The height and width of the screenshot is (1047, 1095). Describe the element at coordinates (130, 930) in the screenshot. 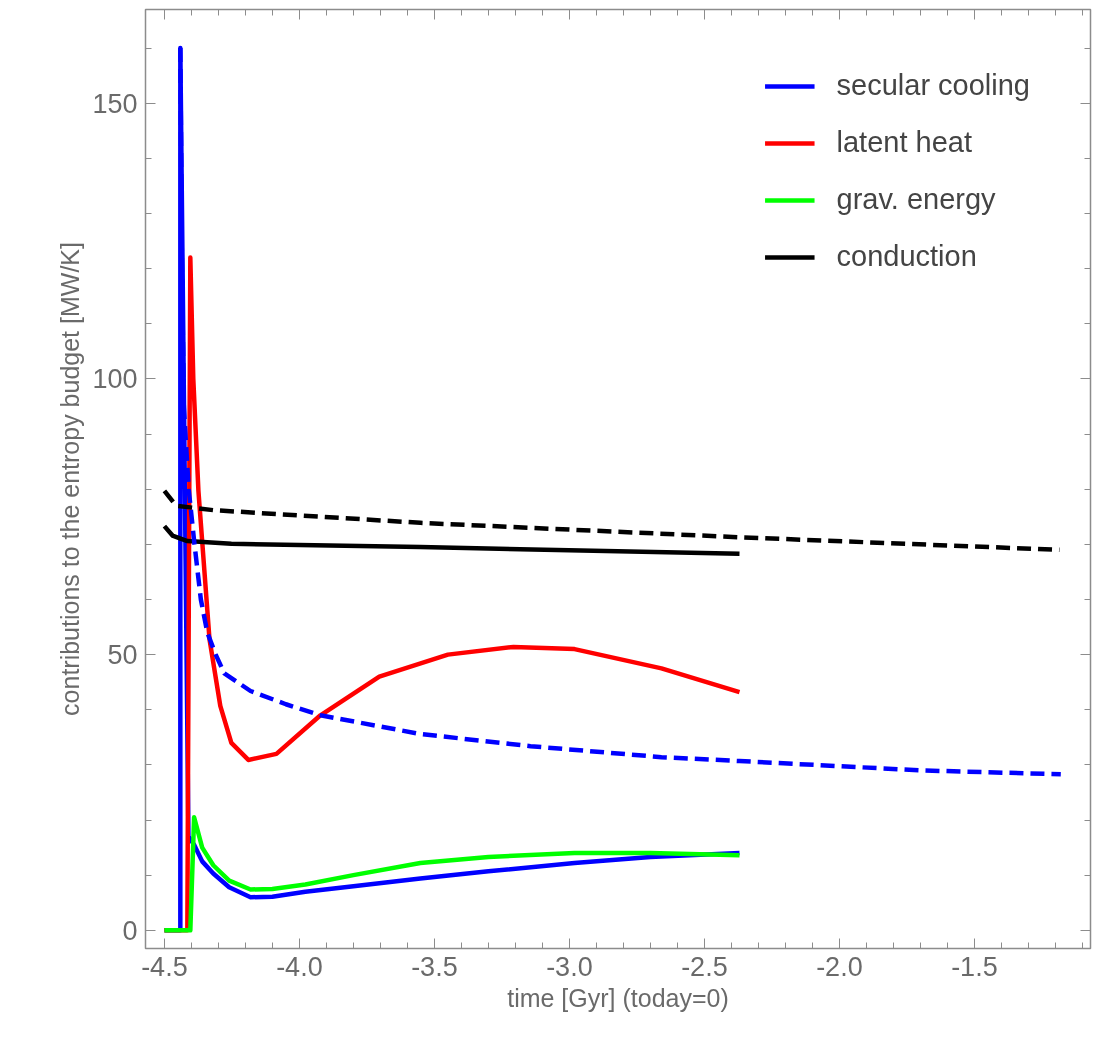

I see `y-tick-label: 0` at that location.